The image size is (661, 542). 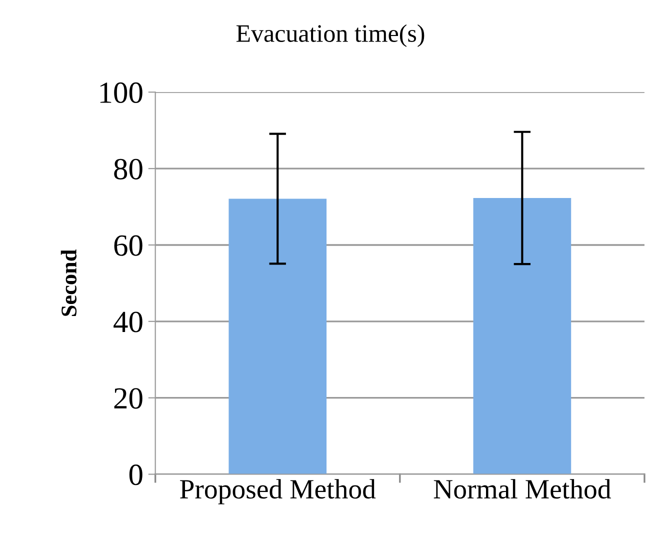 I want to click on y-tick-label: 100, so click(x=121, y=93).